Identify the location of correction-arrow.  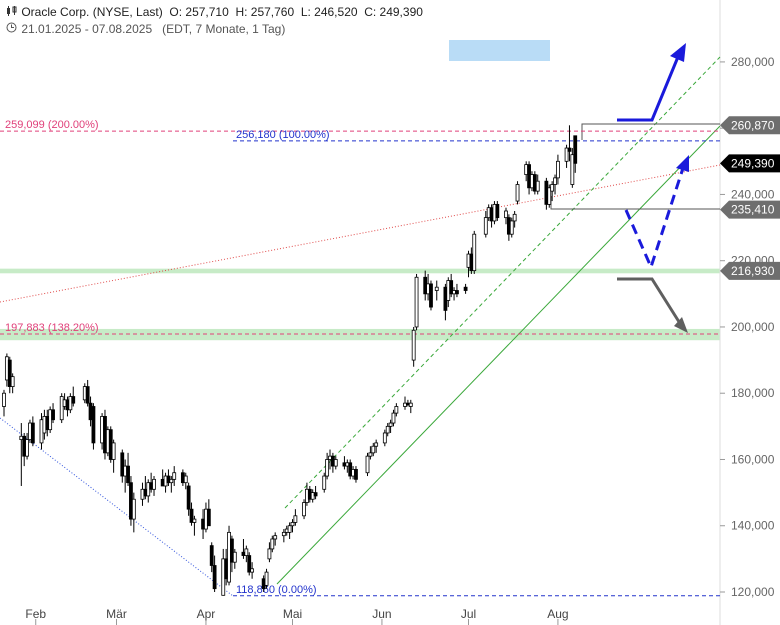
(655, 218).